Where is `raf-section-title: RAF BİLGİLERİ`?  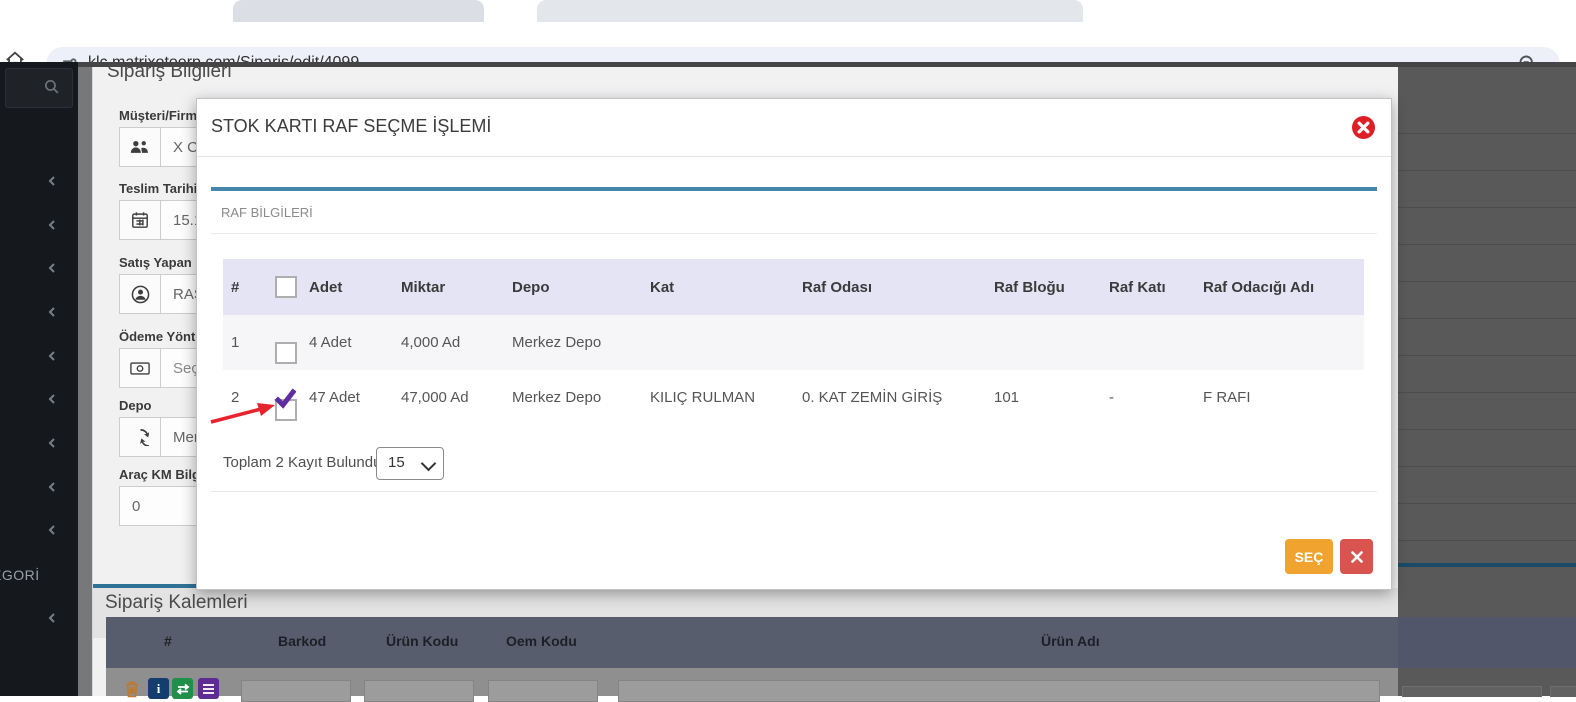 raf-section-title: RAF BİLGİLERİ is located at coordinates (267, 212).